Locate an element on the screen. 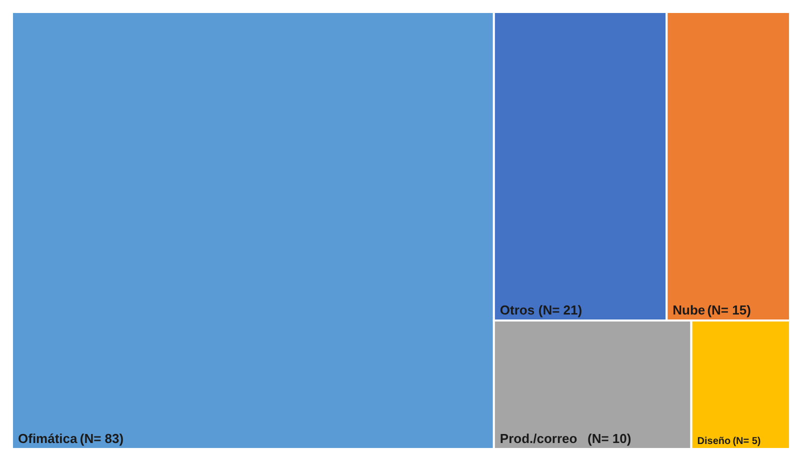  data-label: (N= 10) is located at coordinates (610, 438).